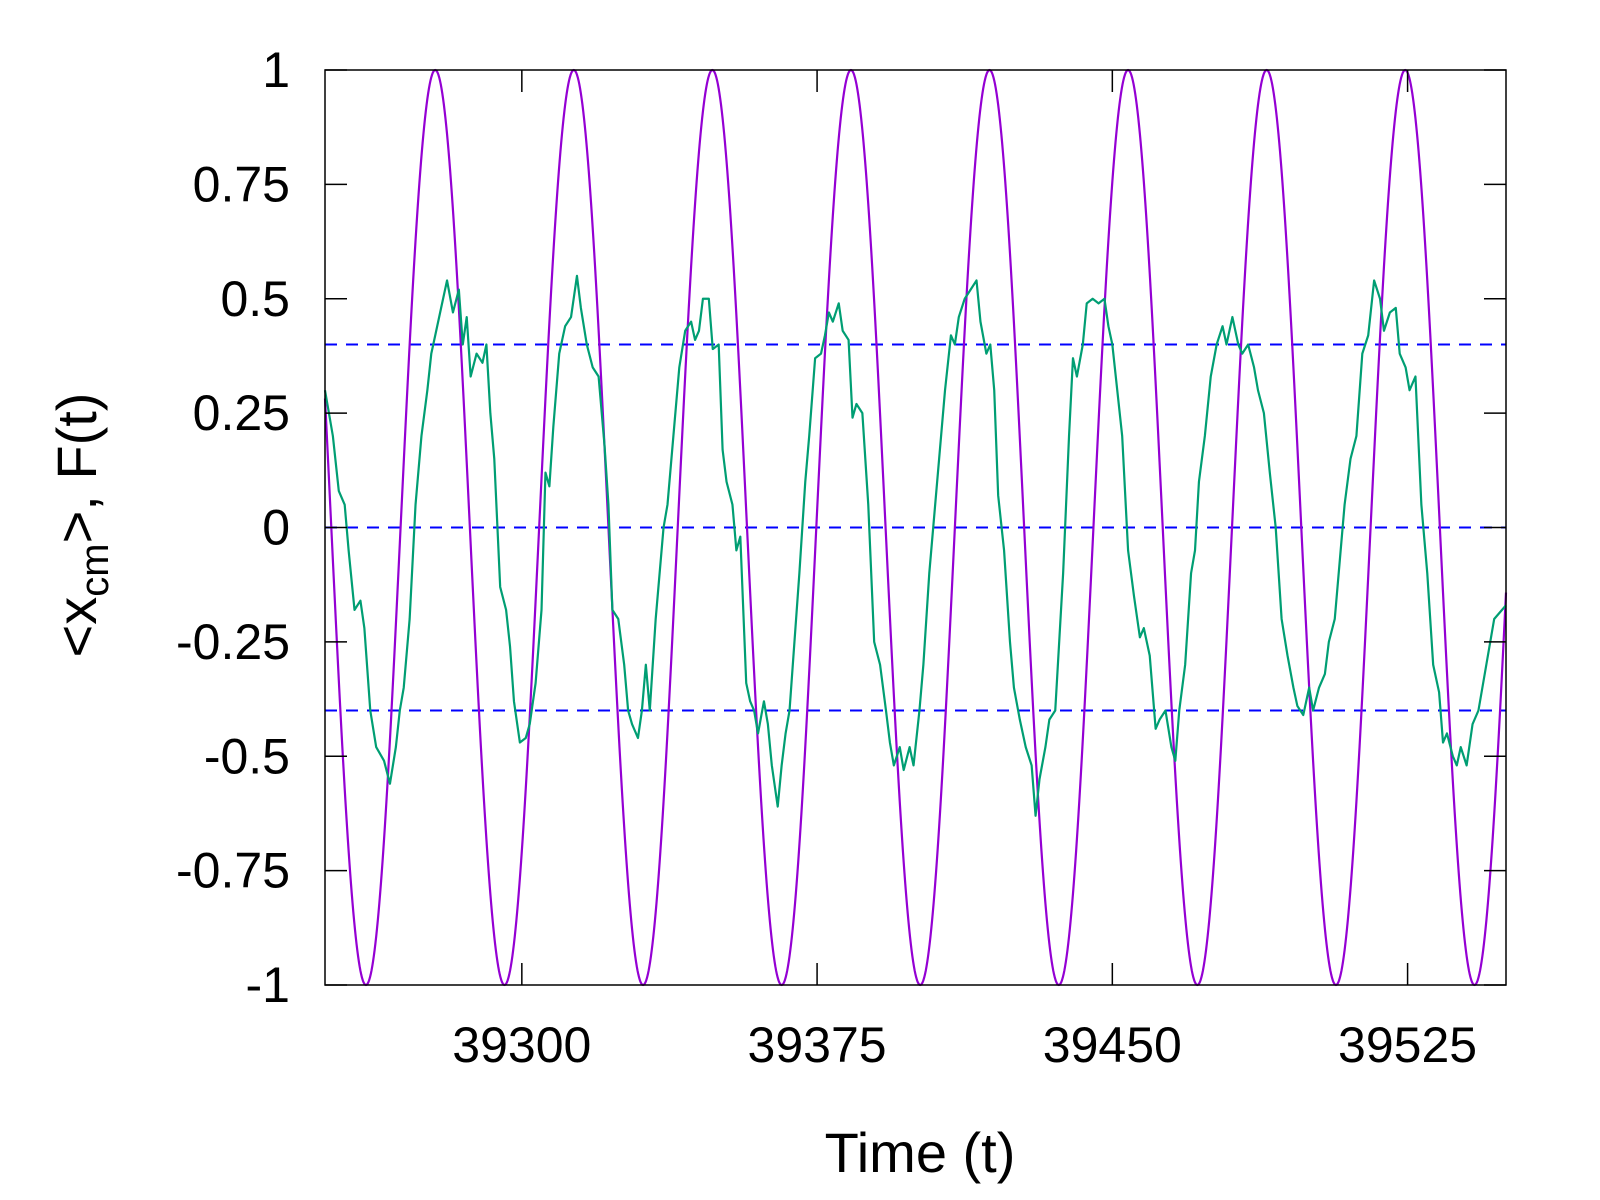 Image resolution: width=1600 pixels, height=1200 pixels. What do you see at coordinates (233, 871) in the screenshot?
I see `y-tick-label: -0.75` at bounding box center [233, 871].